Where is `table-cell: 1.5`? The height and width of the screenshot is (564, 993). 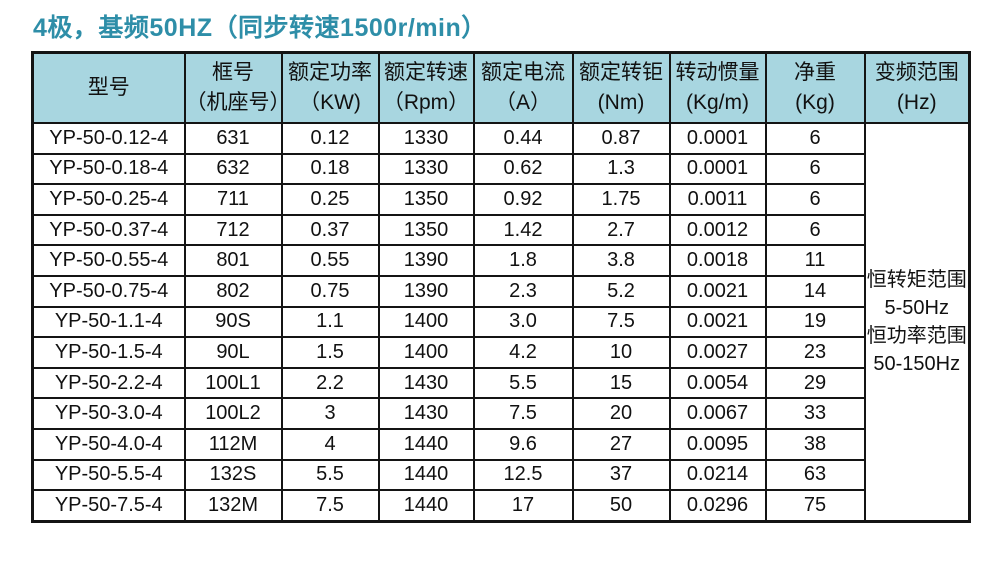
table-cell: 1.5 is located at coordinates (330, 352).